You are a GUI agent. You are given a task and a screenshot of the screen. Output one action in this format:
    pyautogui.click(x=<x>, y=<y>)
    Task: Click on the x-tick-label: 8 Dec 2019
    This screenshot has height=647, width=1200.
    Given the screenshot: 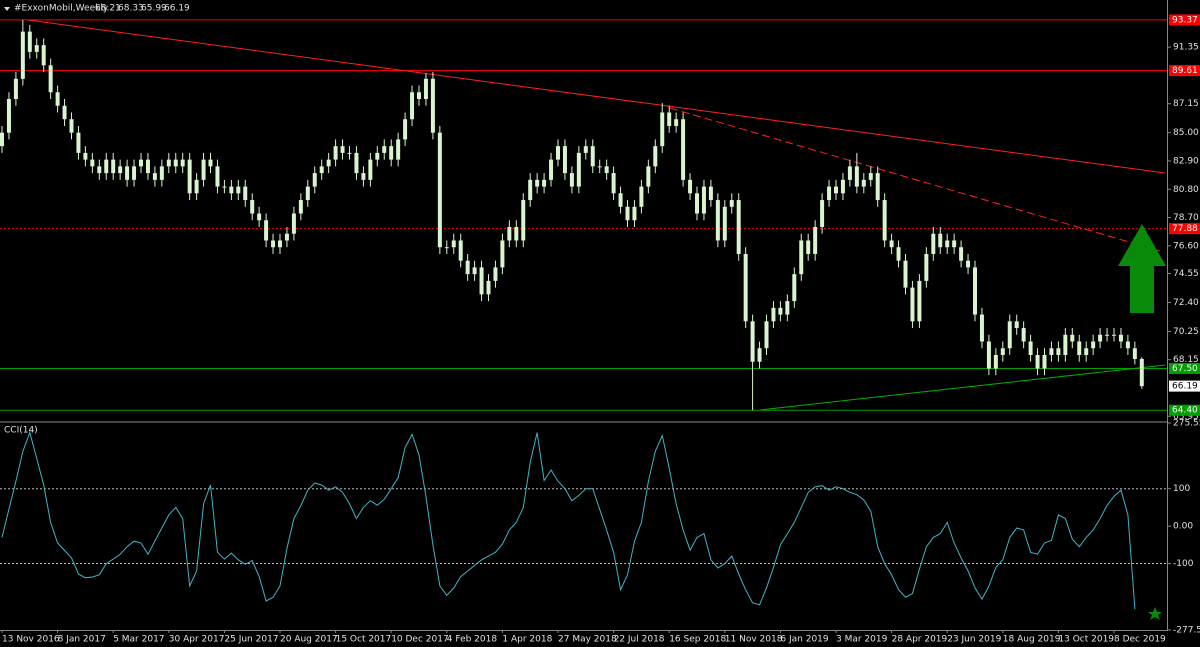 What is the action you would take?
    pyautogui.click(x=1140, y=640)
    